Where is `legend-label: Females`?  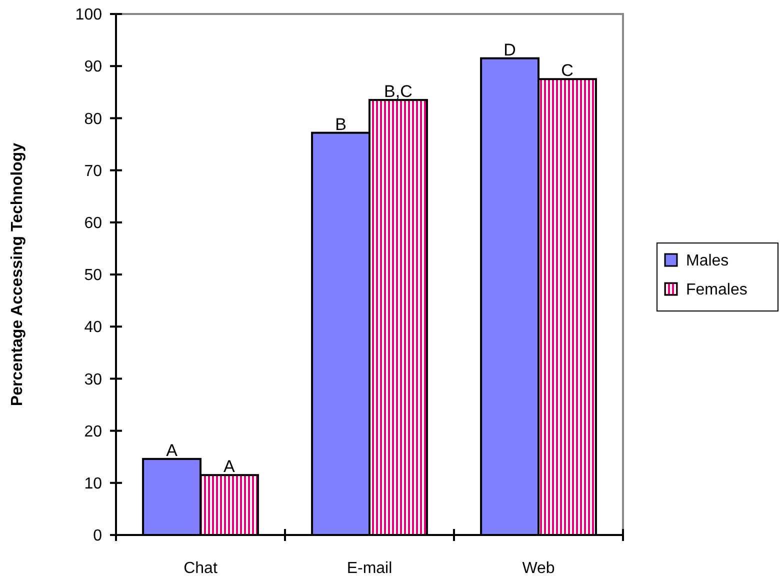
legend-label: Females is located at coordinates (717, 290).